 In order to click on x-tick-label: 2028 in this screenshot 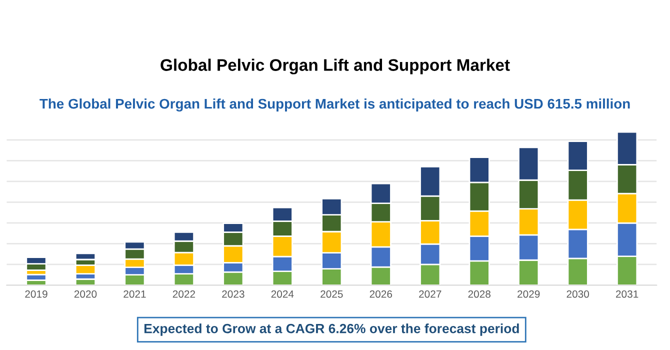, I will do `click(479, 294)`.